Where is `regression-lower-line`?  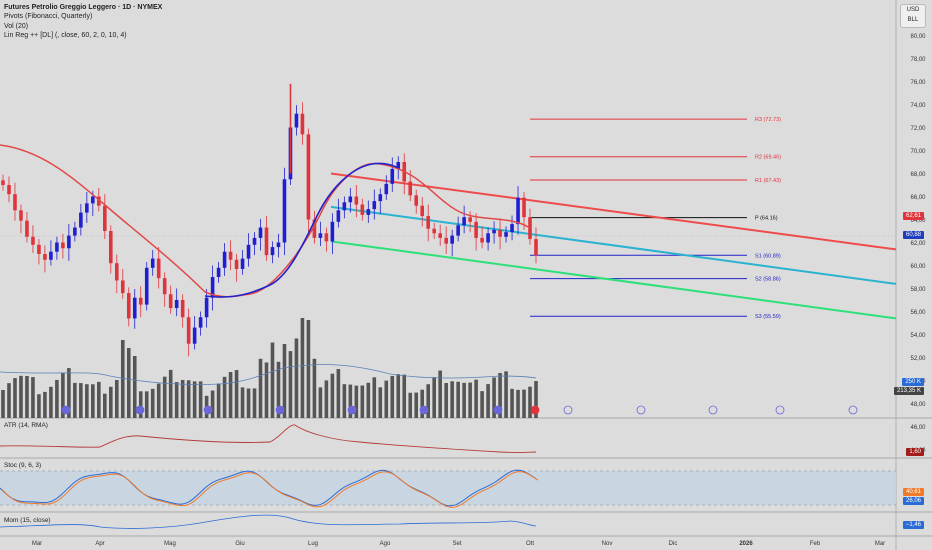 regression-lower-line is located at coordinates (613, 280).